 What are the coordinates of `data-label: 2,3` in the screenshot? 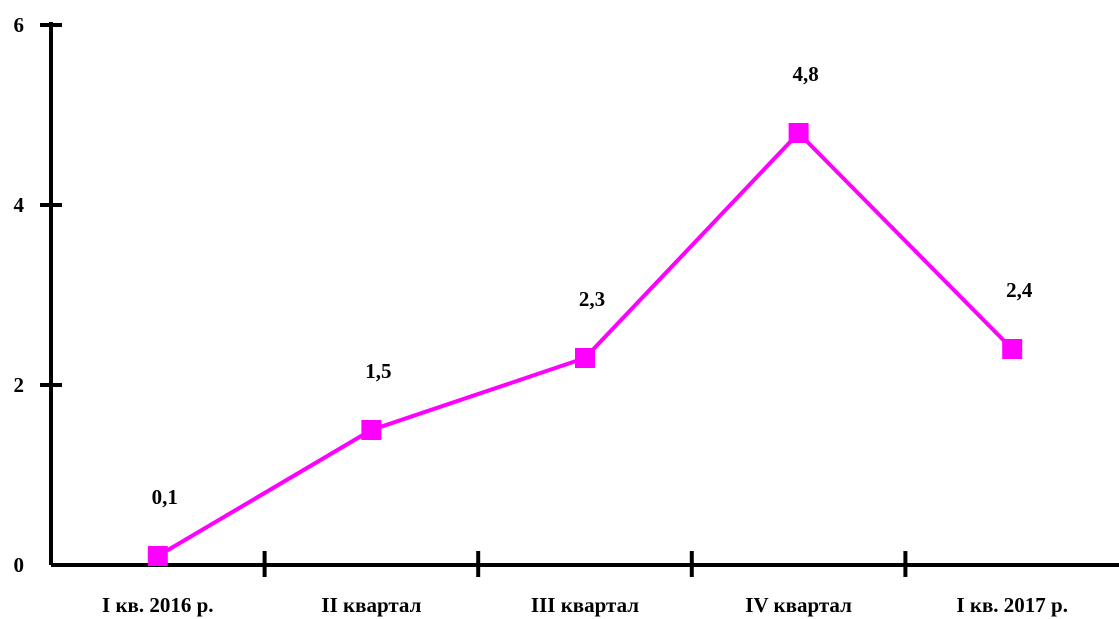 It's located at (592, 299).